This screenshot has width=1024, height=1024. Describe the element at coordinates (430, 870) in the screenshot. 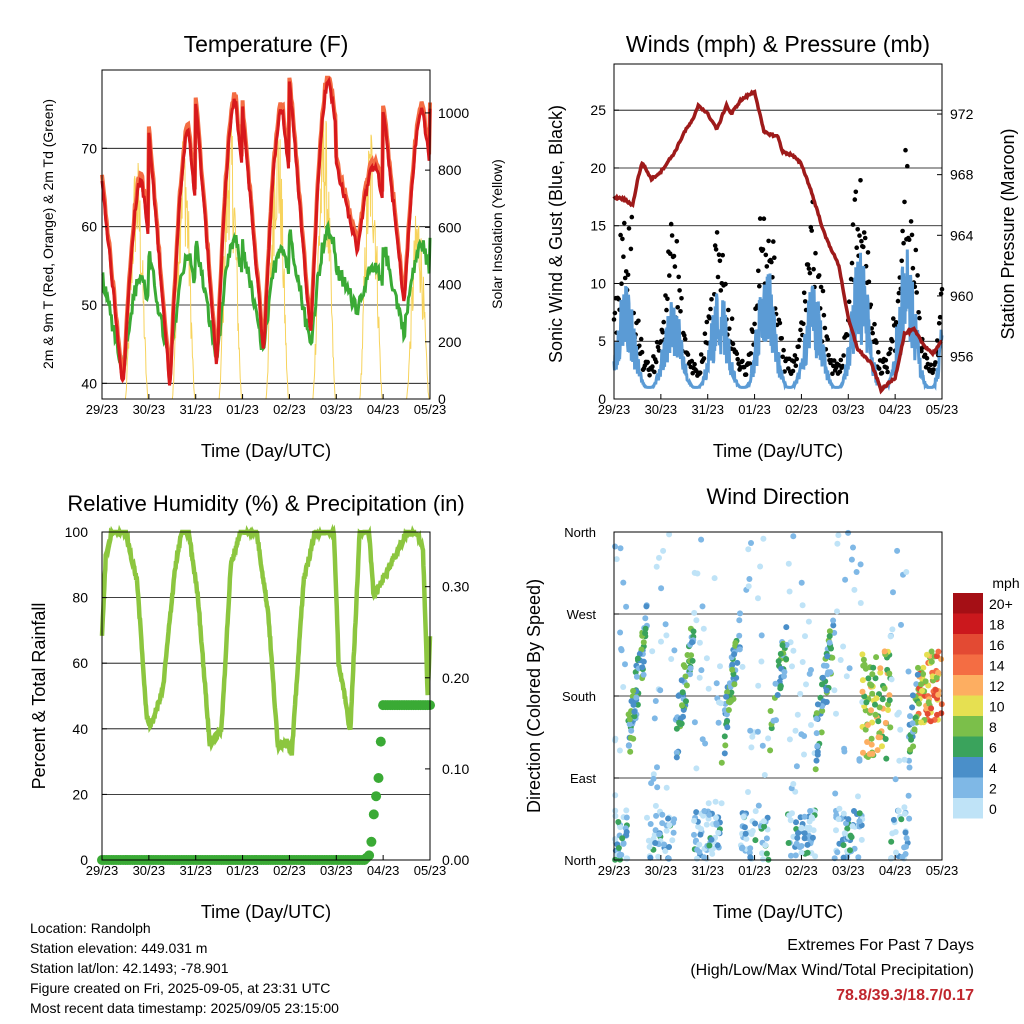

I see `x-tick-label: 05/23` at that location.